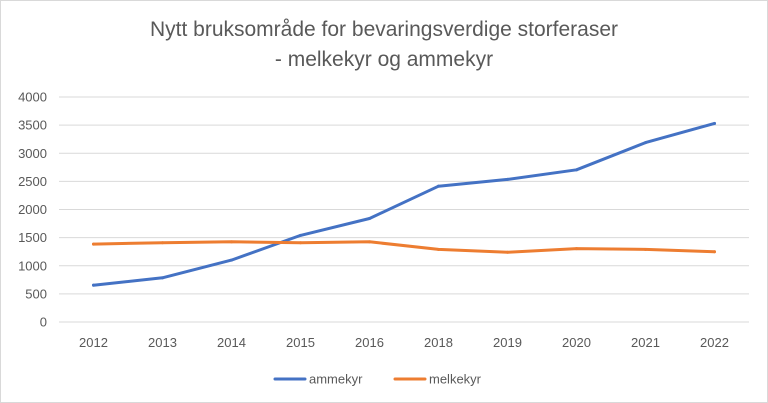  Describe the element at coordinates (438, 342) in the screenshot. I see `x-tick-label: 2018` at that location.